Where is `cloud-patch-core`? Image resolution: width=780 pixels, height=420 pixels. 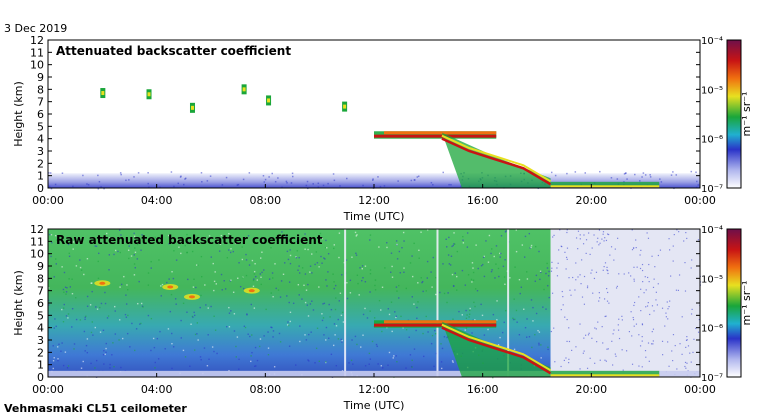
cloud-patch-core is located at coordinates (269, 100).